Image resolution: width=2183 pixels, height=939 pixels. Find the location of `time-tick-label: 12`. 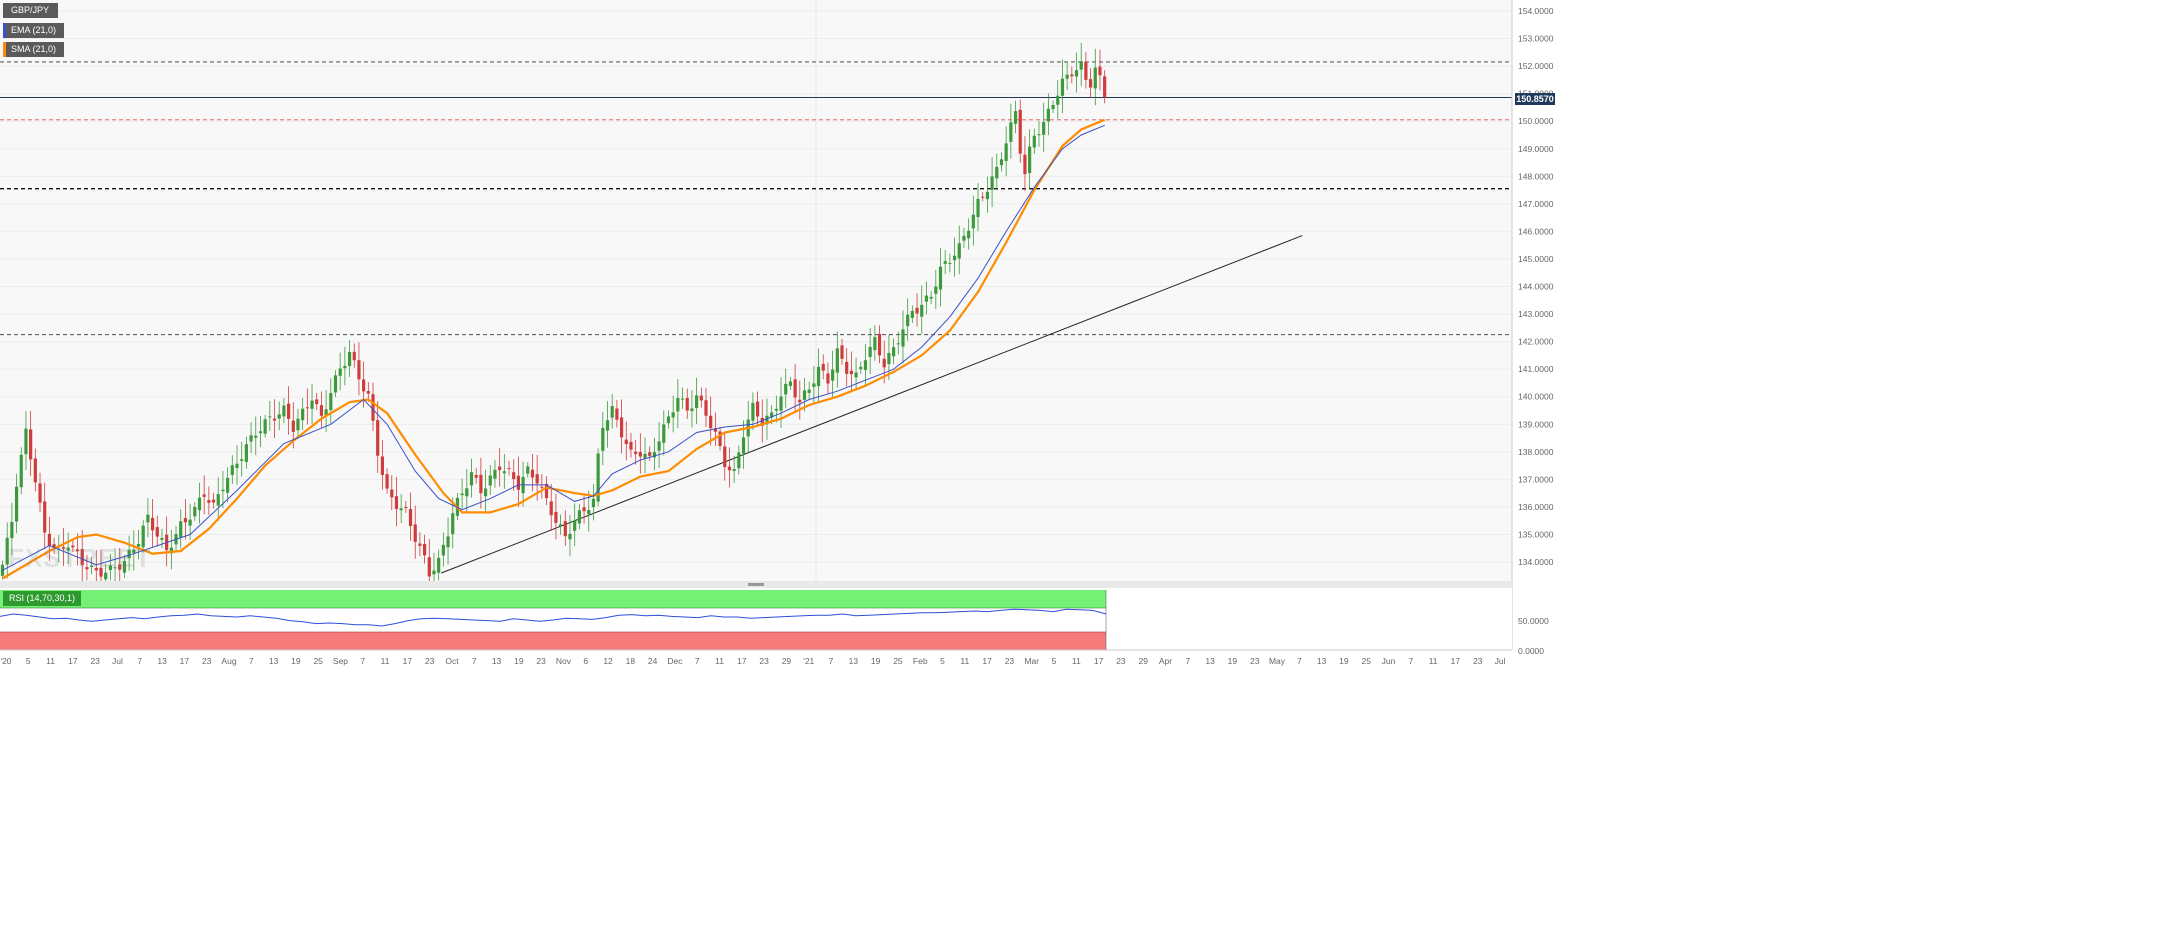

time-tick-label: 12 is located at coordinates (608, 661).